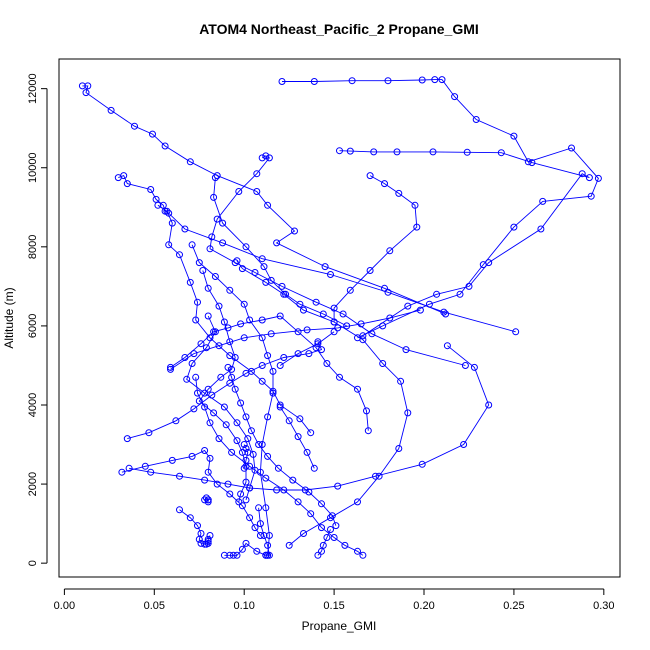 Image resolution: width=650 pixels, height=650 pixels. What do you see at coordinates (339, 29) in the screenshot?
I see `chart-title: ATOM4 Northeast_Pacific_2 Propane_GMI` at bounding box center [339, 29].